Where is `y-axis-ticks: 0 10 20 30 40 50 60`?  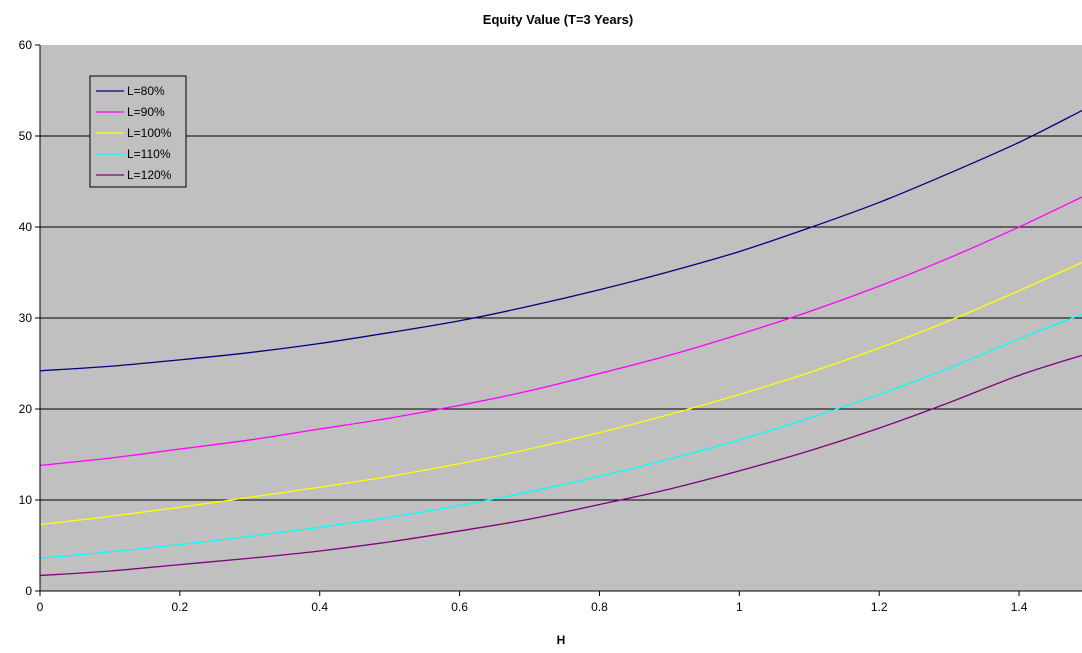
y-axis-ticks: 0 10 20 30 40 50 60 is located at coordinates (29, 318).